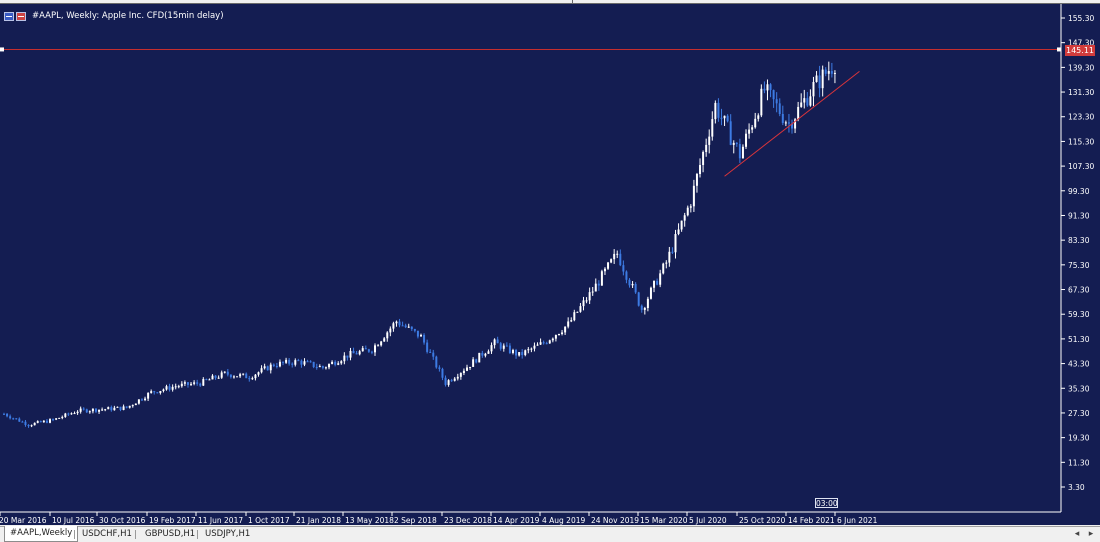  What do you see at coordinates (135, 534) in the screenshot?
I see `tab-separator` at bounding box center [135, 534].